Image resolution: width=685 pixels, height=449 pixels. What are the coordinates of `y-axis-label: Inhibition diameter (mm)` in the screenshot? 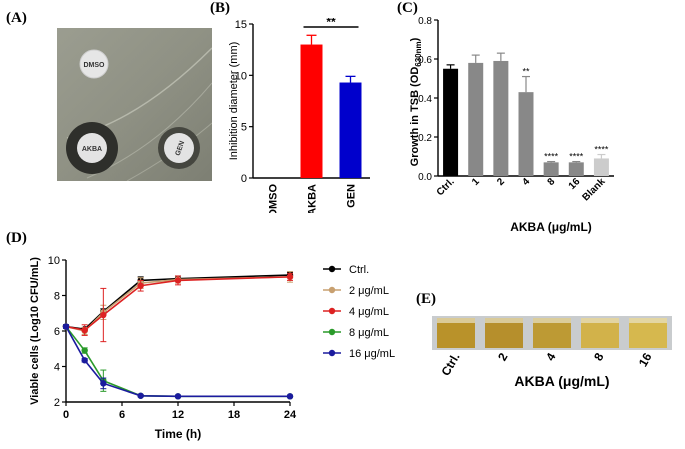 It's located at (234, 101).